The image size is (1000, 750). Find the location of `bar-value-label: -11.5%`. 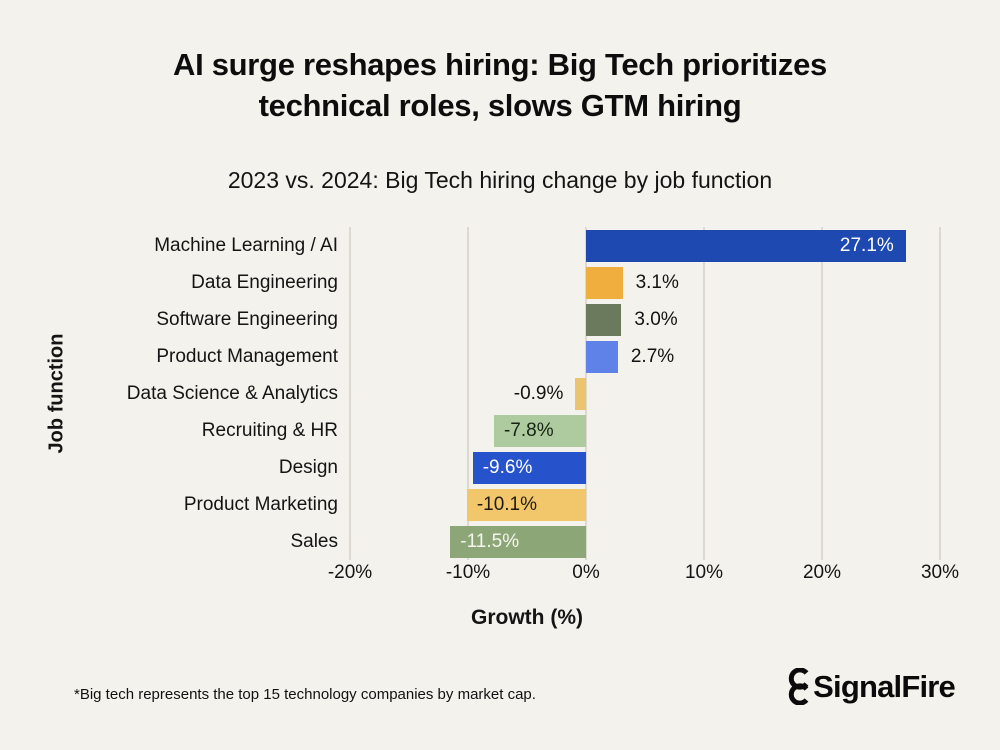

bar-value-label: -11.5% is located at coordinates (490, 541).